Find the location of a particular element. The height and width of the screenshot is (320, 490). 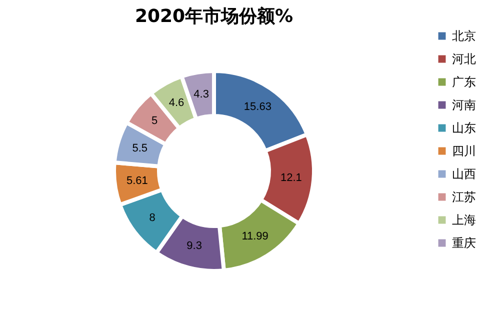

data-label: 8 is located at coordinates (152, 218).